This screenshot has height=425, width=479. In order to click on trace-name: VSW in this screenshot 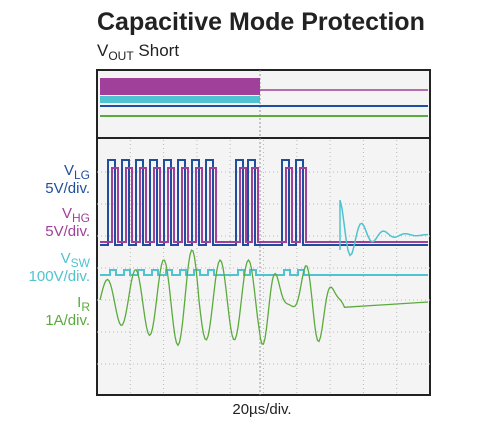, I will do `click(76, 260)`.